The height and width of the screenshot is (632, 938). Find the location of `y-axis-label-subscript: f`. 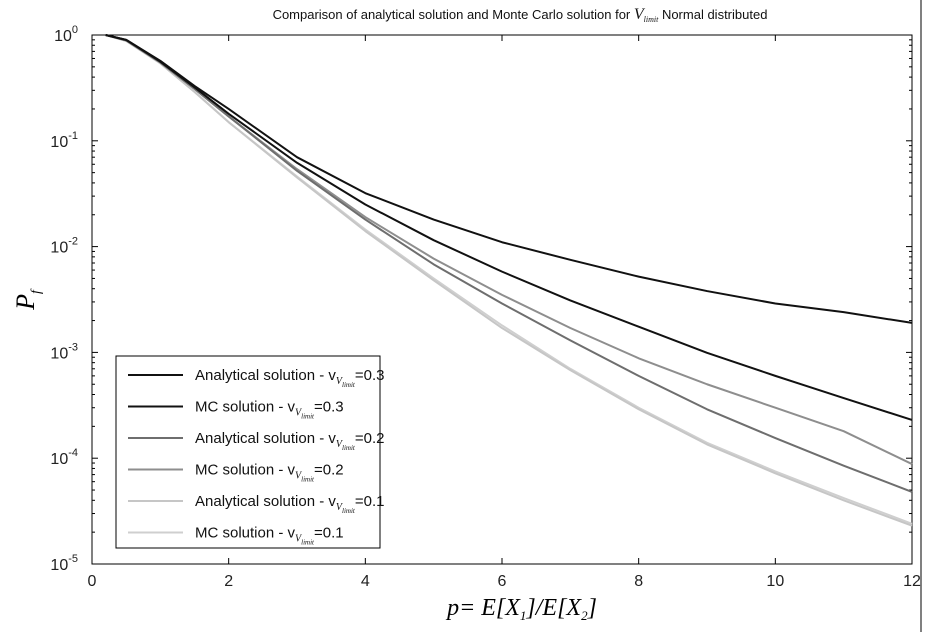

y-axis-label-subscript: f is located at coordinates (36, 291).